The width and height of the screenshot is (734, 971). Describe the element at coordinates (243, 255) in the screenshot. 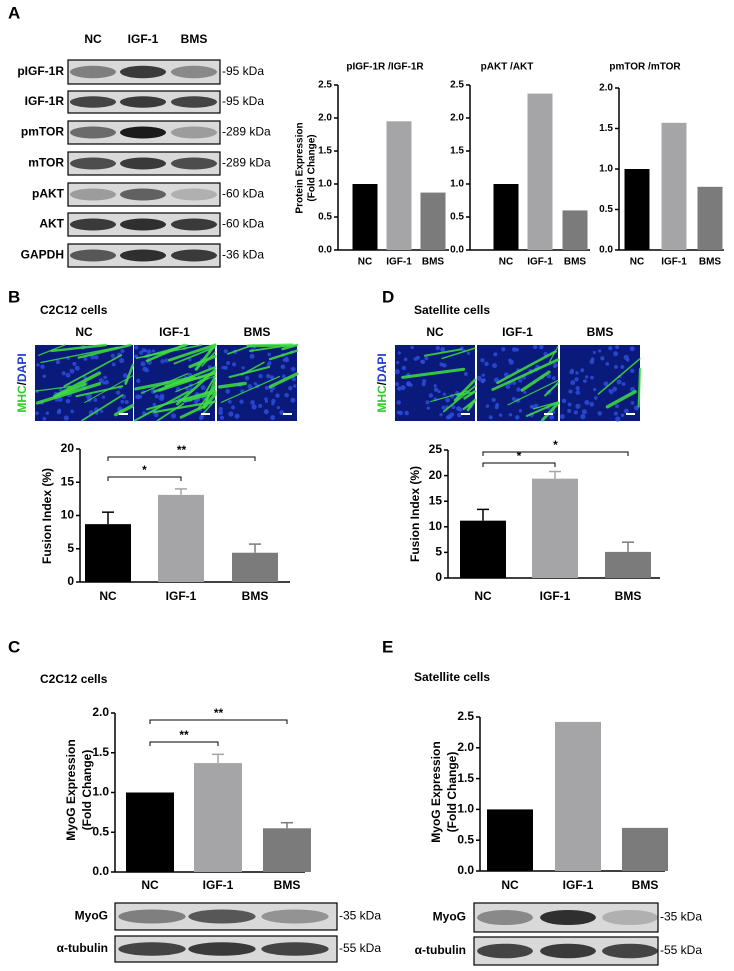

I see `blot-size: -36 kDa` at that location.